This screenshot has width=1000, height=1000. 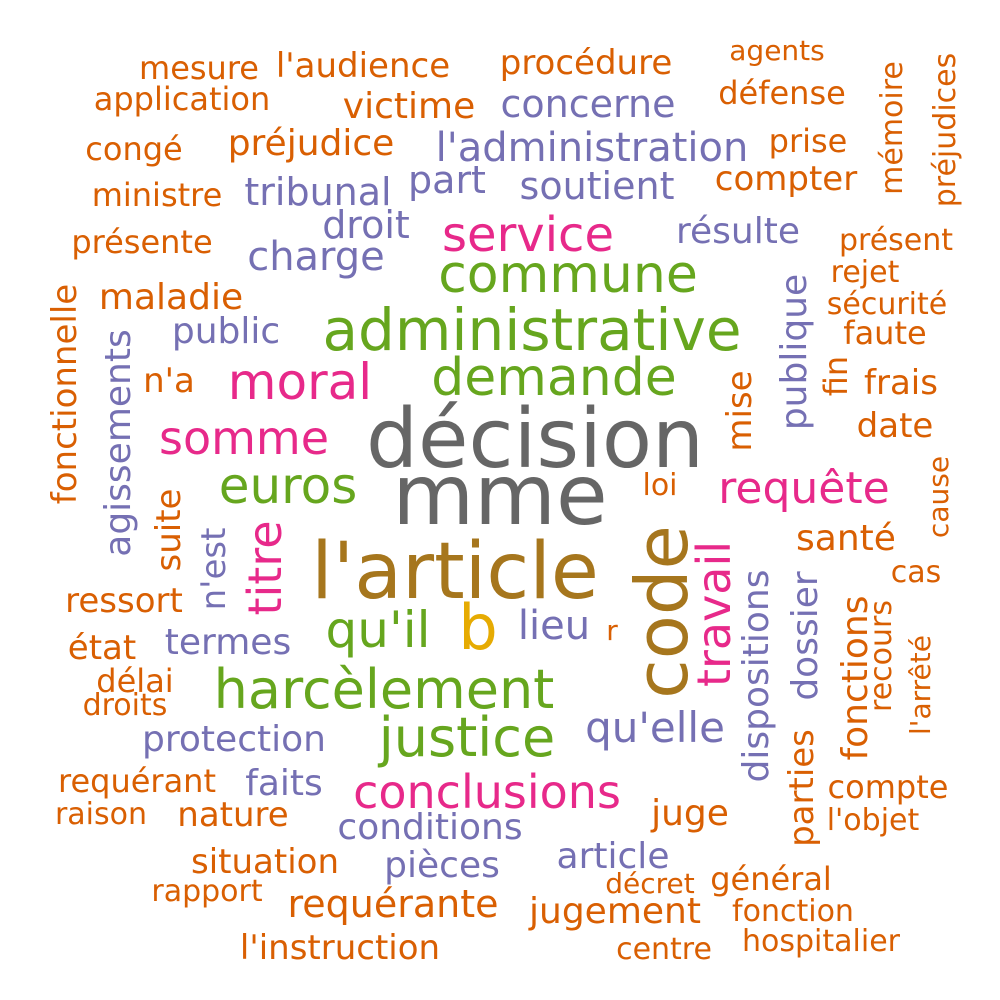 What do you see at coordinates (478, 627) in the screenshot?
I see `word-b: b` at bounding box center [478, 627].